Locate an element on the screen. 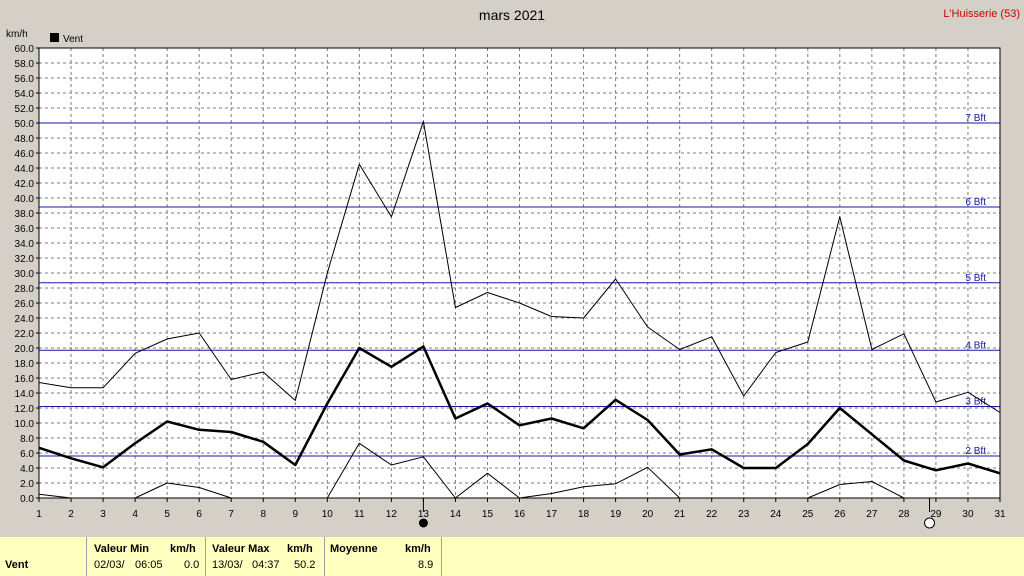 The height and width of the screenshot is (576, 1024). beaufort-label: 5 Bft is located at coordinates (975, 278).